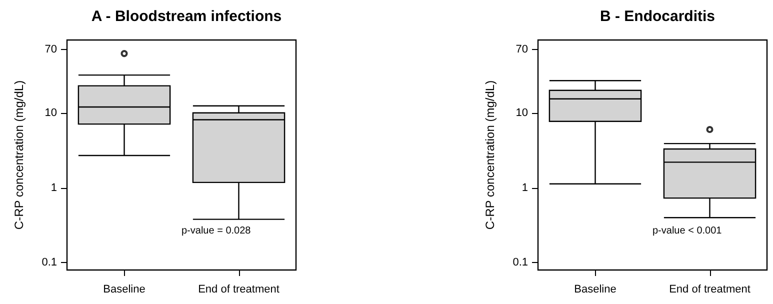  Describe the element at coordinates (658, 16) in the screenshot. I see `chart-title: B - Endocarditis` at that location.